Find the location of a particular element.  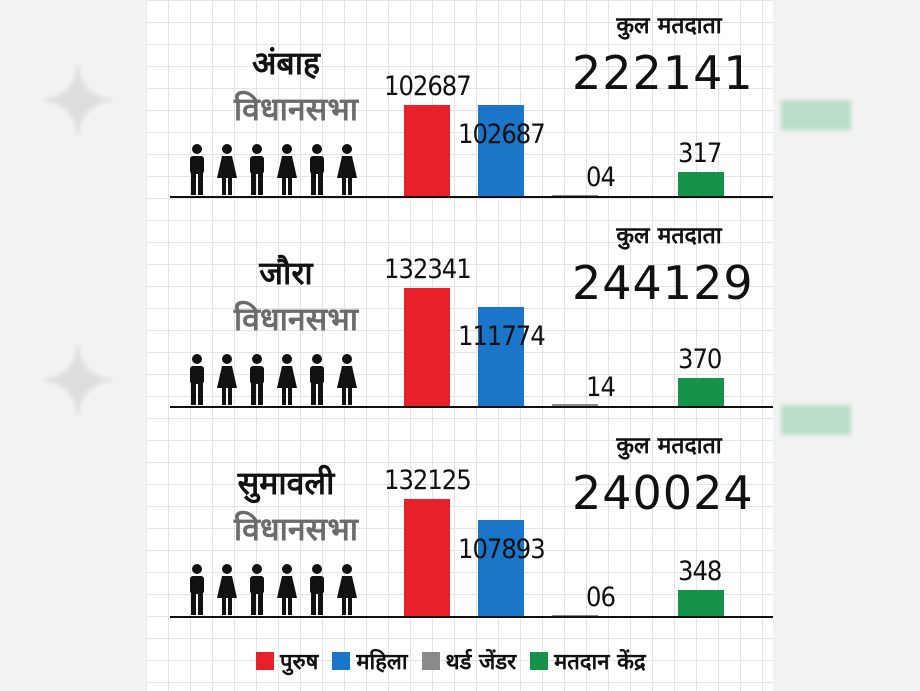

total-voters-value: 244129 is located at coordinates (663, 283).